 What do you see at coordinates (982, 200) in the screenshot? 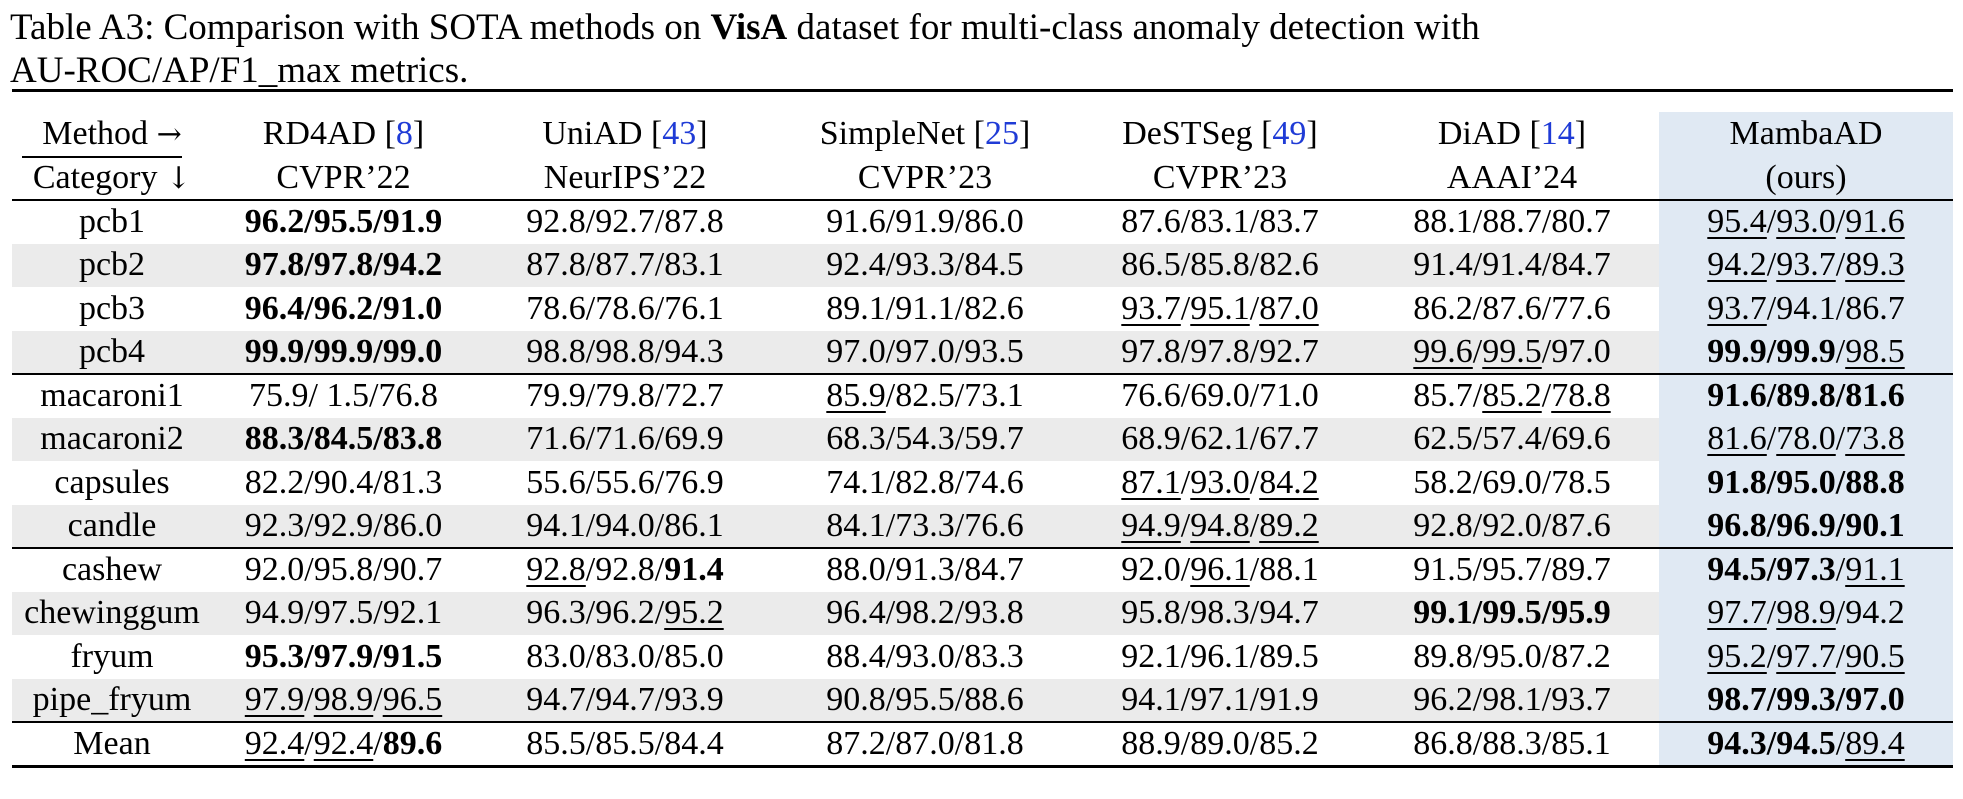
I see `header-bottom-rule` at bounding box center [982, 200].